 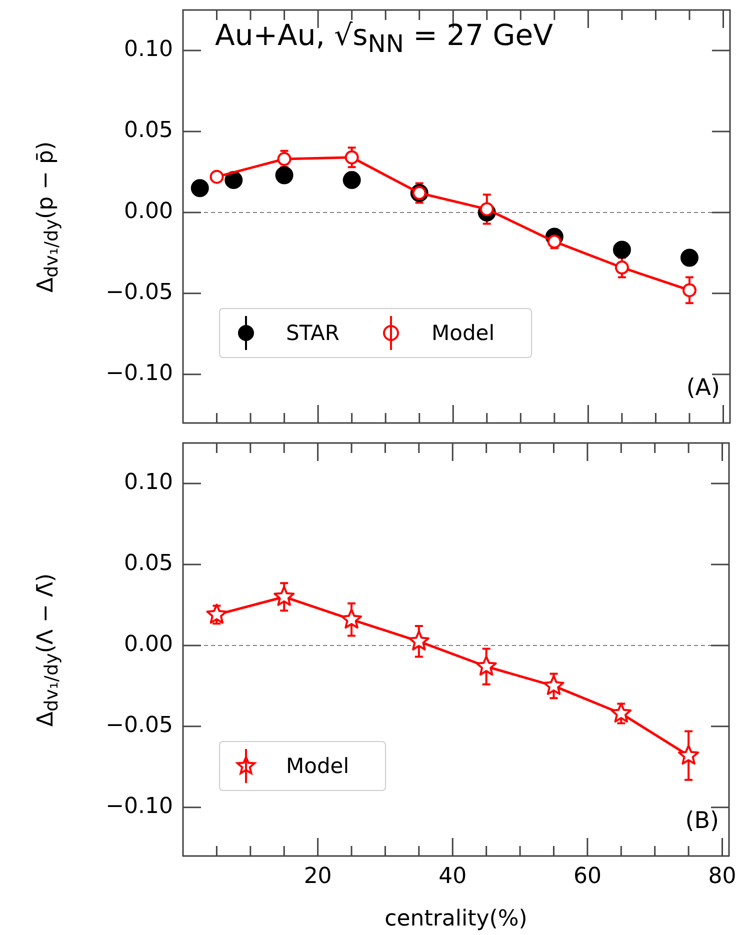 What do you see at coordinates (456, 919) in the screenshot?
I see `x-axis-title: centrality(%)` at bounding box center [456, 919].